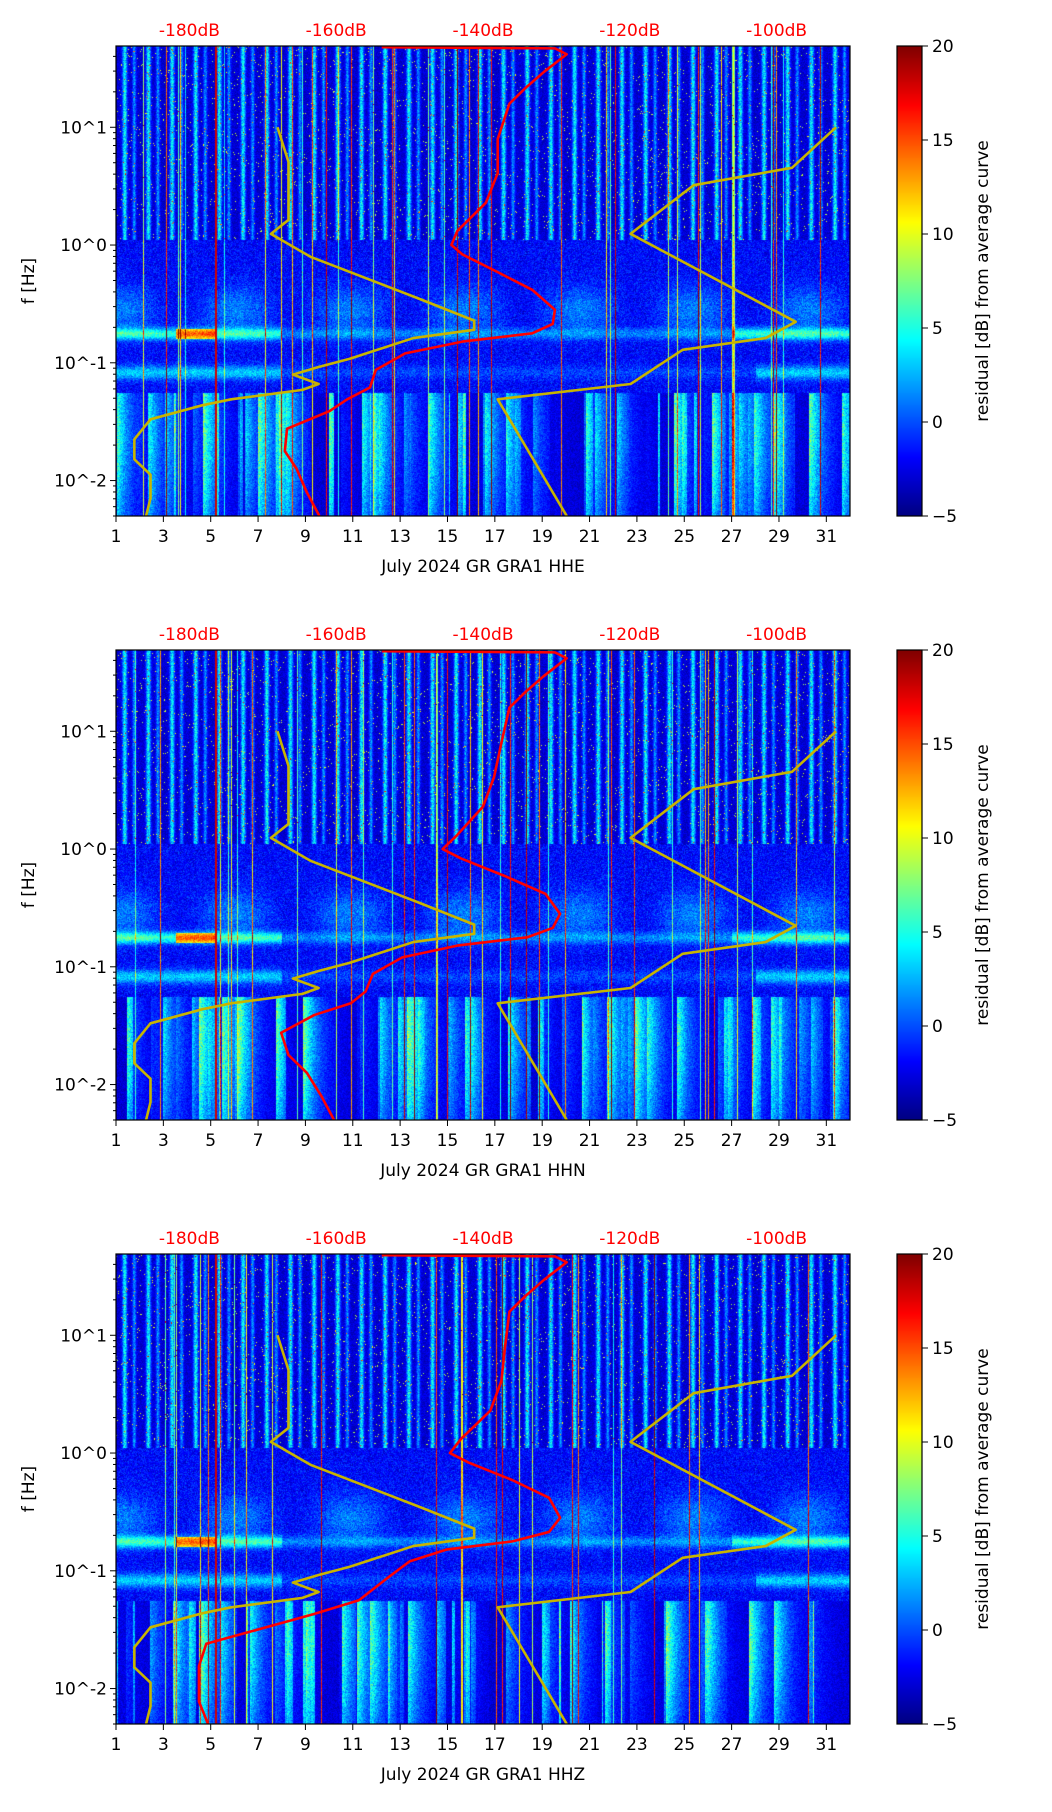 The width and height of the screenshot is (1052, 1812). What do you see at coordinates (116, 1745) in the screenshot?
I see `x-tick-label: 1` at bounding box center [116, 1745].